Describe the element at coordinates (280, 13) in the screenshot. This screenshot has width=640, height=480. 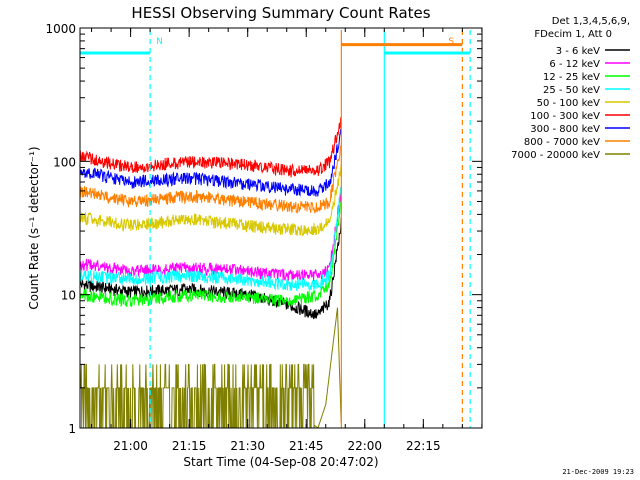
I see `chart-title: HESSI Observing Summary Count Rates` at that location.